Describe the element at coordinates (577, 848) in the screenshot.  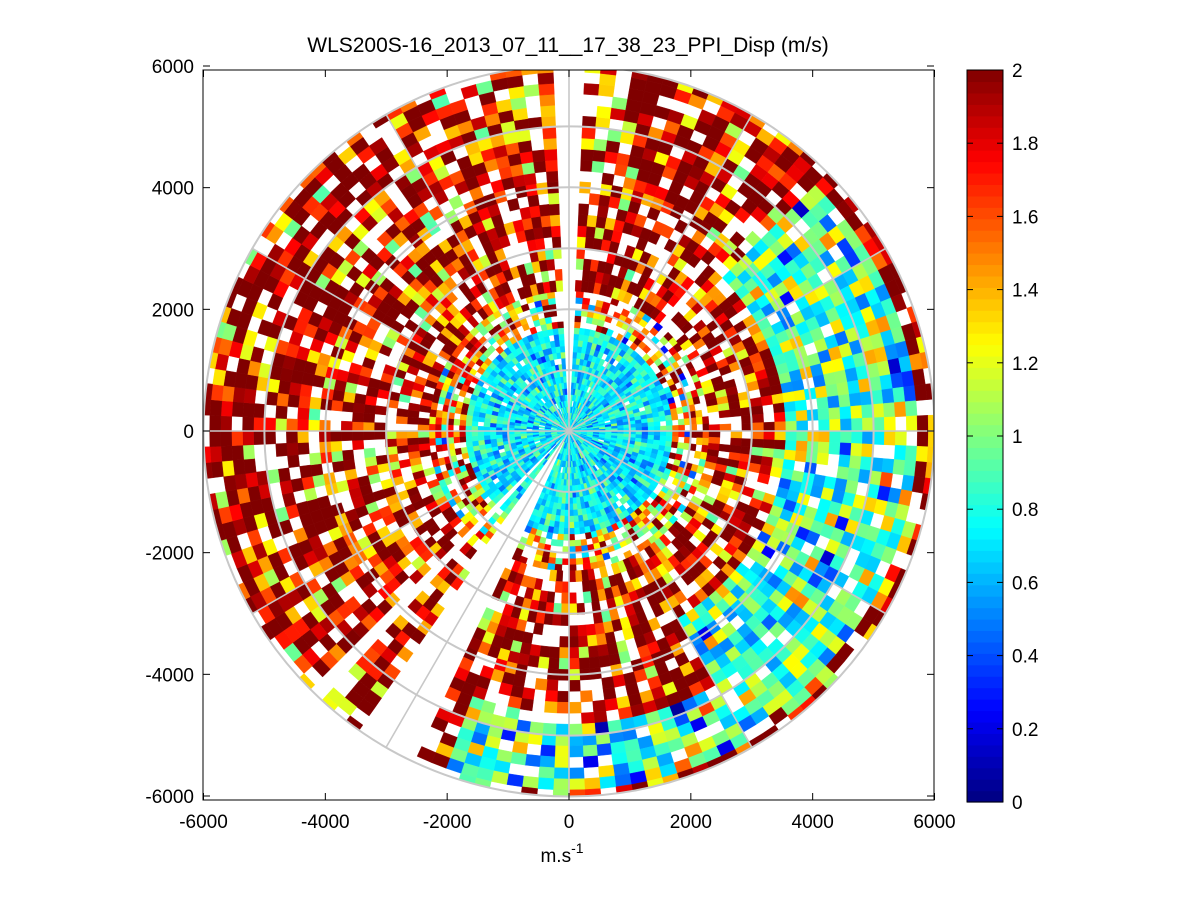
I see `x-axis-label-exponent: -1` at that location.